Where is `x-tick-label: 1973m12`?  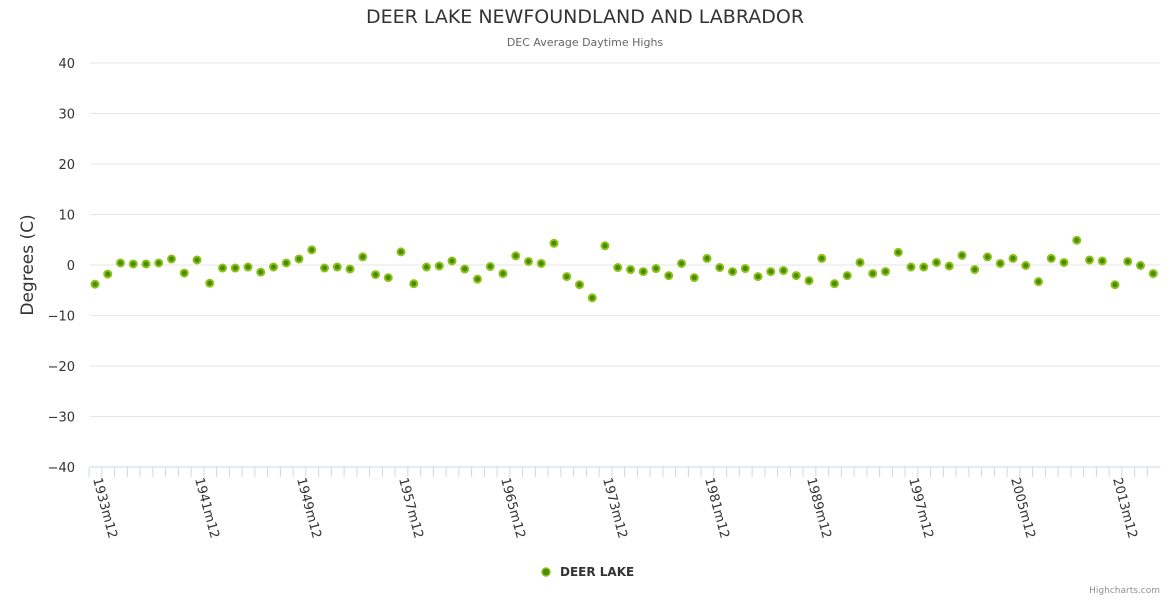
x-tick-label: 1973m12 is located at coordinates (614, 508).